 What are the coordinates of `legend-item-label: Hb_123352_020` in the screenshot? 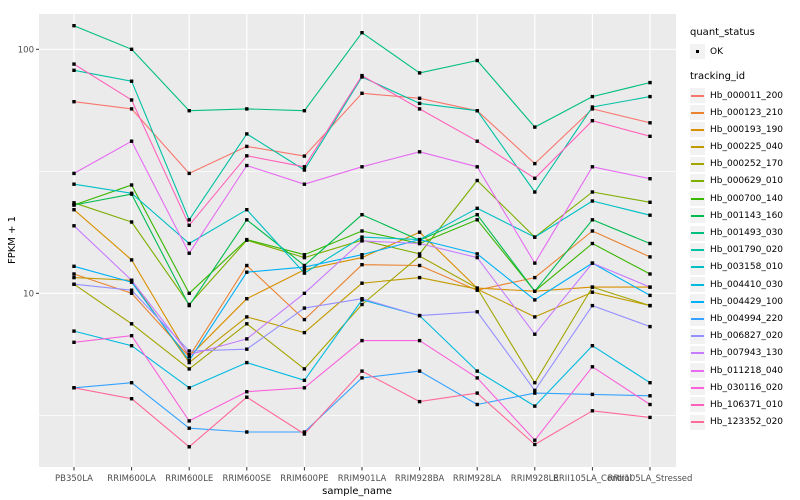 It's located at (747, 422).